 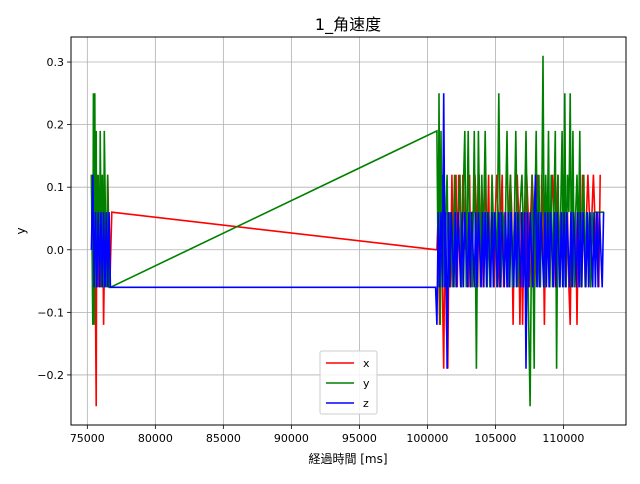 What do you see at coordinates (50, 375) in the screenshot?
I see `y-tick-label: −0.2` at bounding box center [50, 375].